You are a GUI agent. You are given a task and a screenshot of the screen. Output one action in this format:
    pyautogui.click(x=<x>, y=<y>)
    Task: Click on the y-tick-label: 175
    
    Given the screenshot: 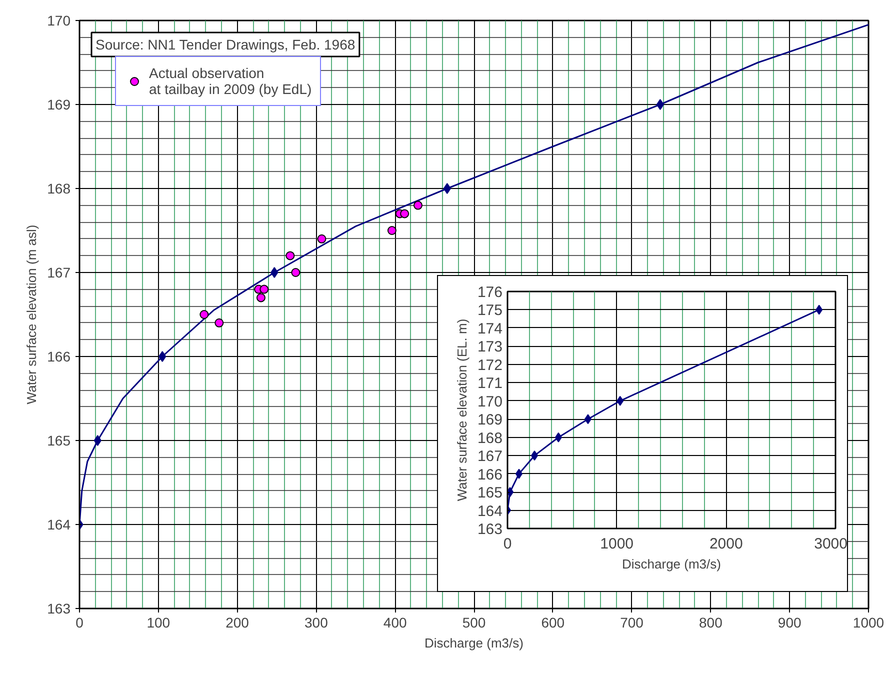 What is the action you would take?
    pyautogui.click(x=490, y=311)
    